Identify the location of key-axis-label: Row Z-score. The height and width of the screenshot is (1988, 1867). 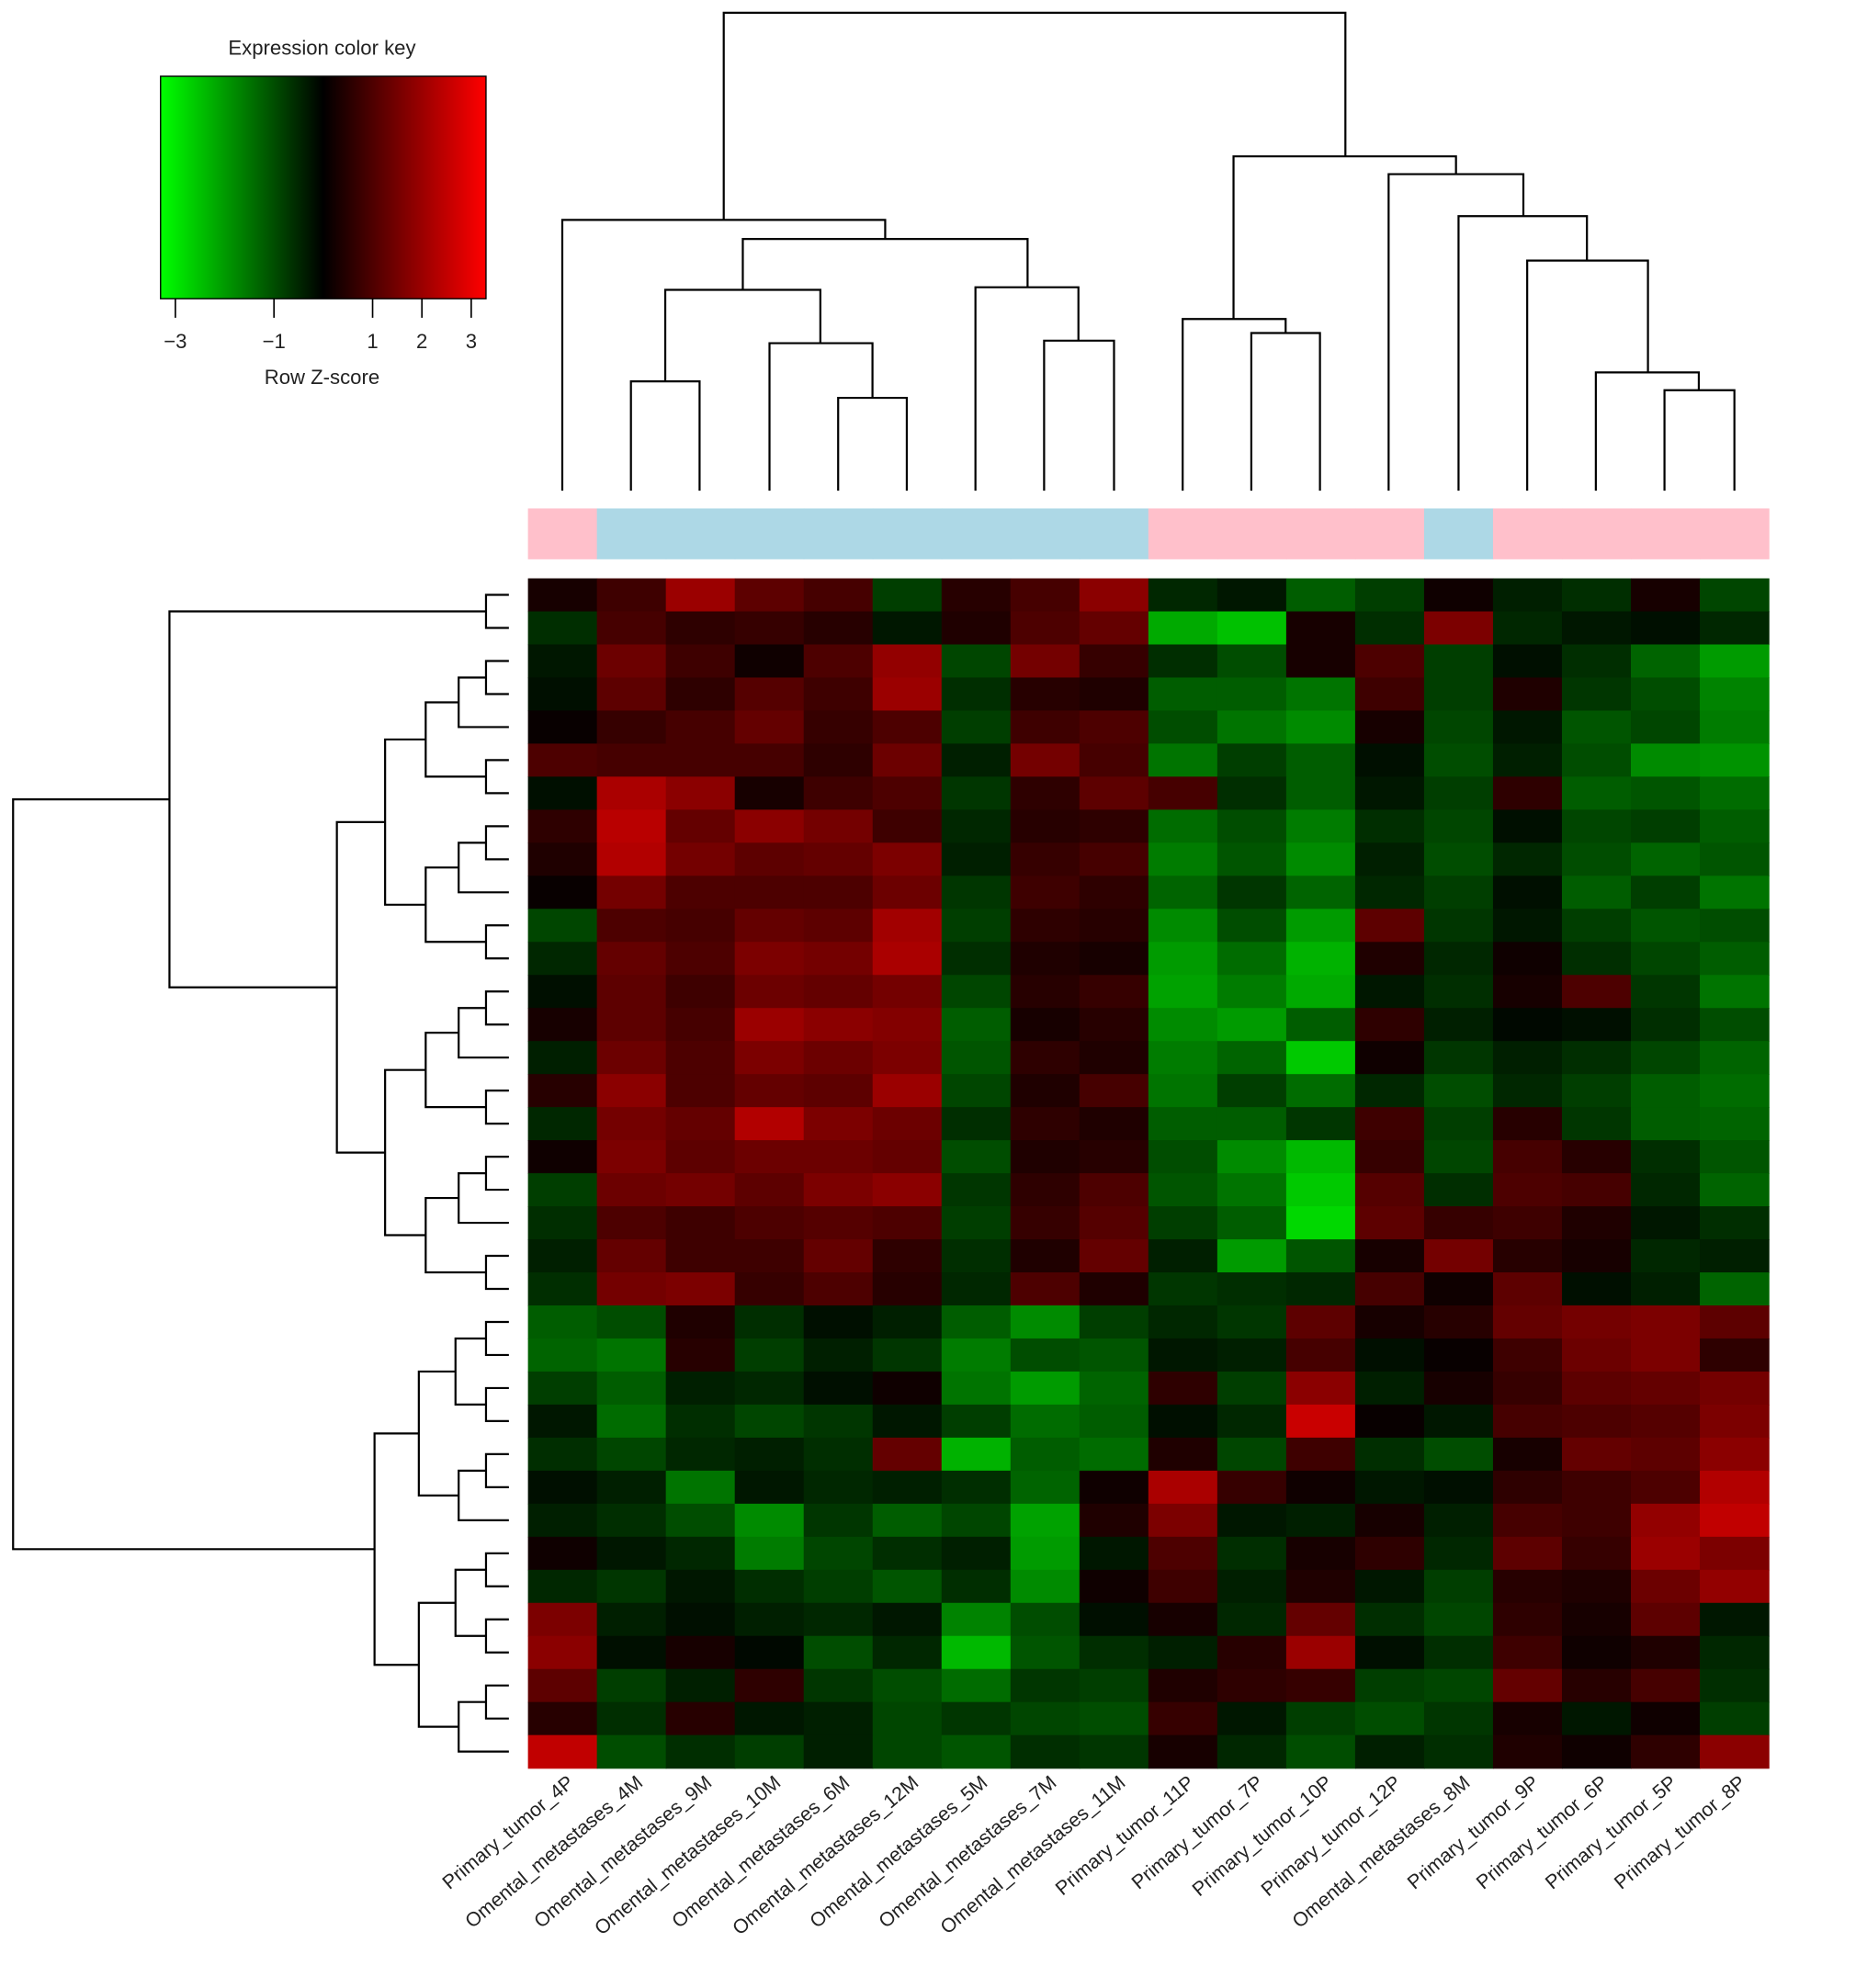
(322, 377).